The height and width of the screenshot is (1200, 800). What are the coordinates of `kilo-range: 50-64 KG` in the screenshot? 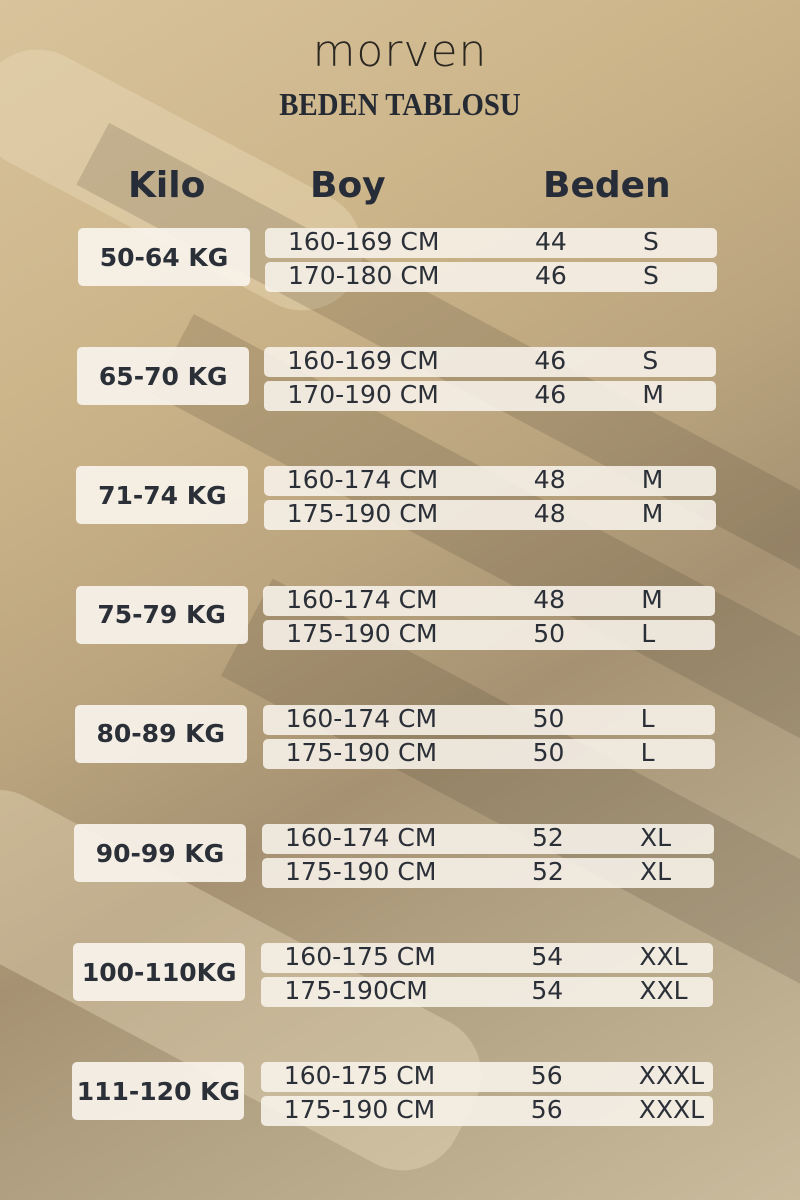 It's located at (164, 257).